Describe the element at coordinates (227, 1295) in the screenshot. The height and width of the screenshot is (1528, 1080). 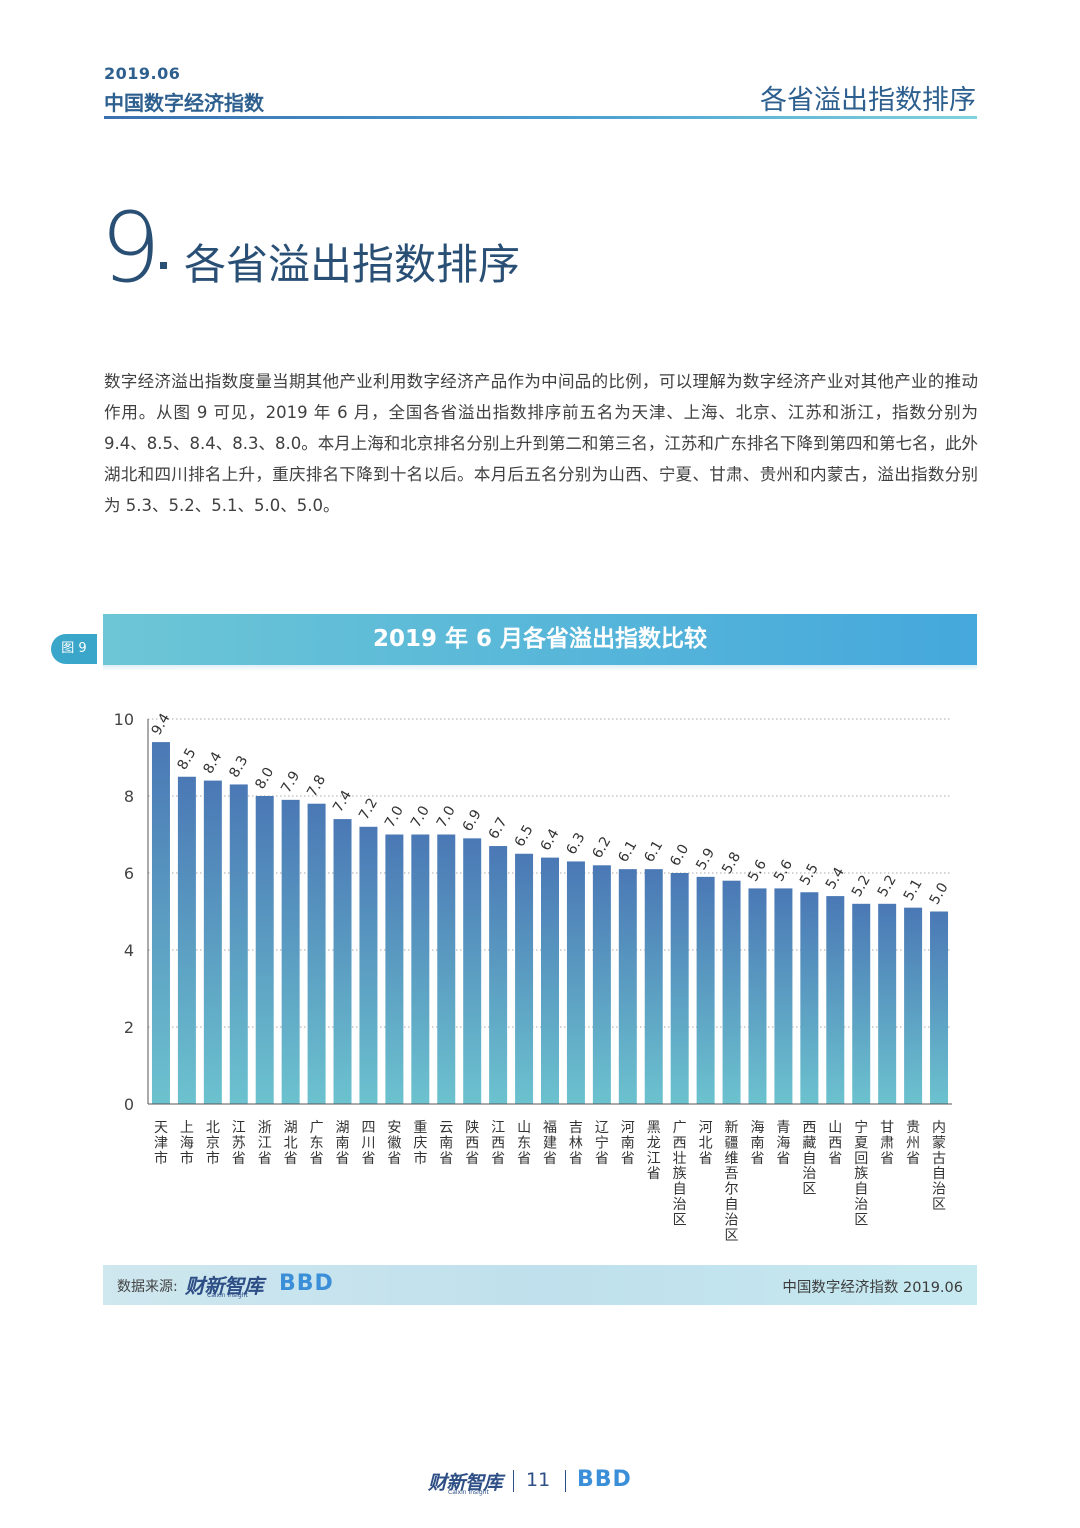
I see `source-brand-subtitle: Caixin Insight` at that location.